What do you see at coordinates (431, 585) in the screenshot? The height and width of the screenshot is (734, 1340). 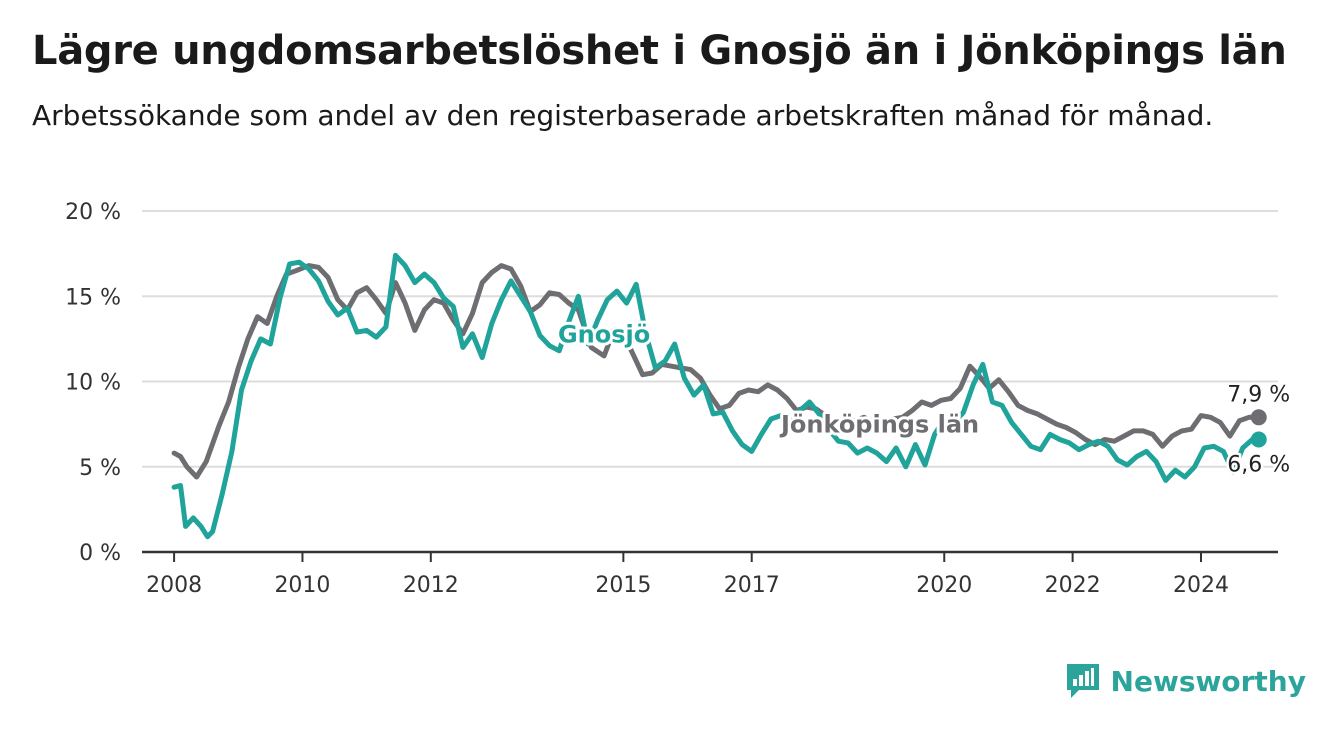 I see `x-tick-label: 2012` at bounding box center [431, 585].